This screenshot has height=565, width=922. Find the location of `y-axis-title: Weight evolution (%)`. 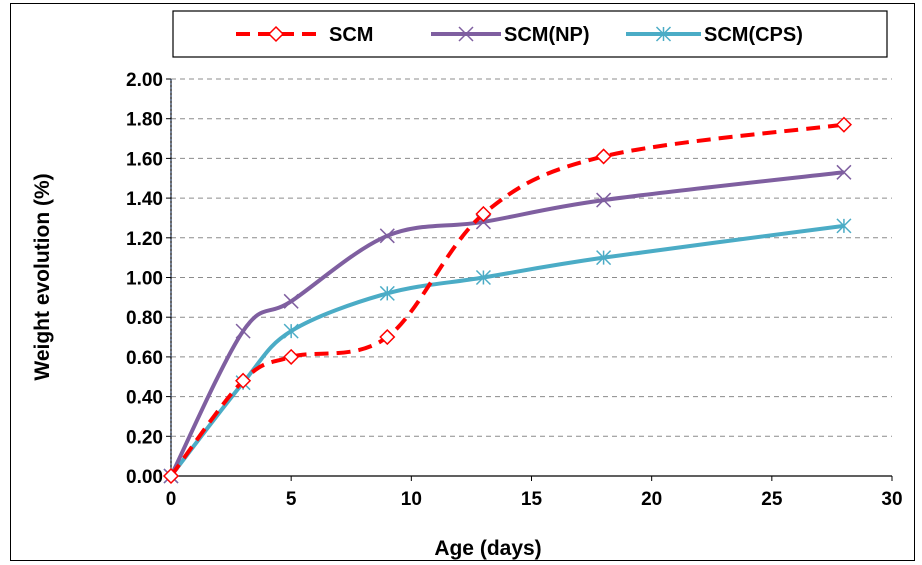

y-axis-title: Weight evolution (%) is located at coordinates (42, 276).